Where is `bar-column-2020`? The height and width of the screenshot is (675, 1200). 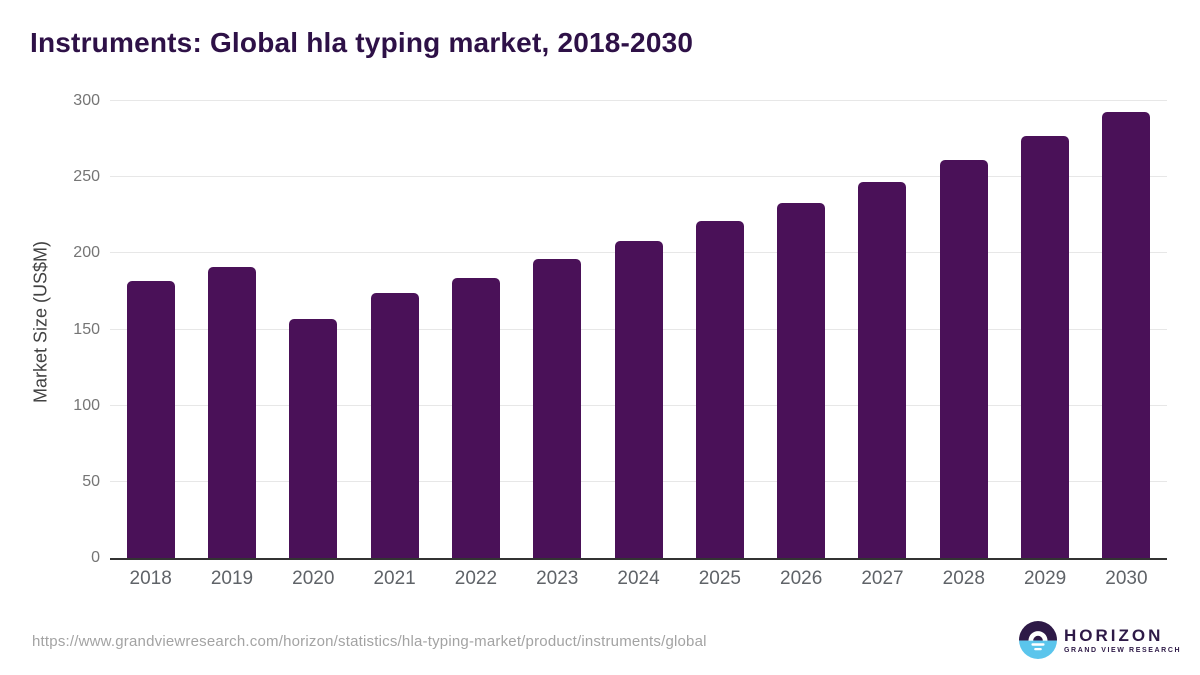
bar-column-2020 is located at coordinates (313, 329).